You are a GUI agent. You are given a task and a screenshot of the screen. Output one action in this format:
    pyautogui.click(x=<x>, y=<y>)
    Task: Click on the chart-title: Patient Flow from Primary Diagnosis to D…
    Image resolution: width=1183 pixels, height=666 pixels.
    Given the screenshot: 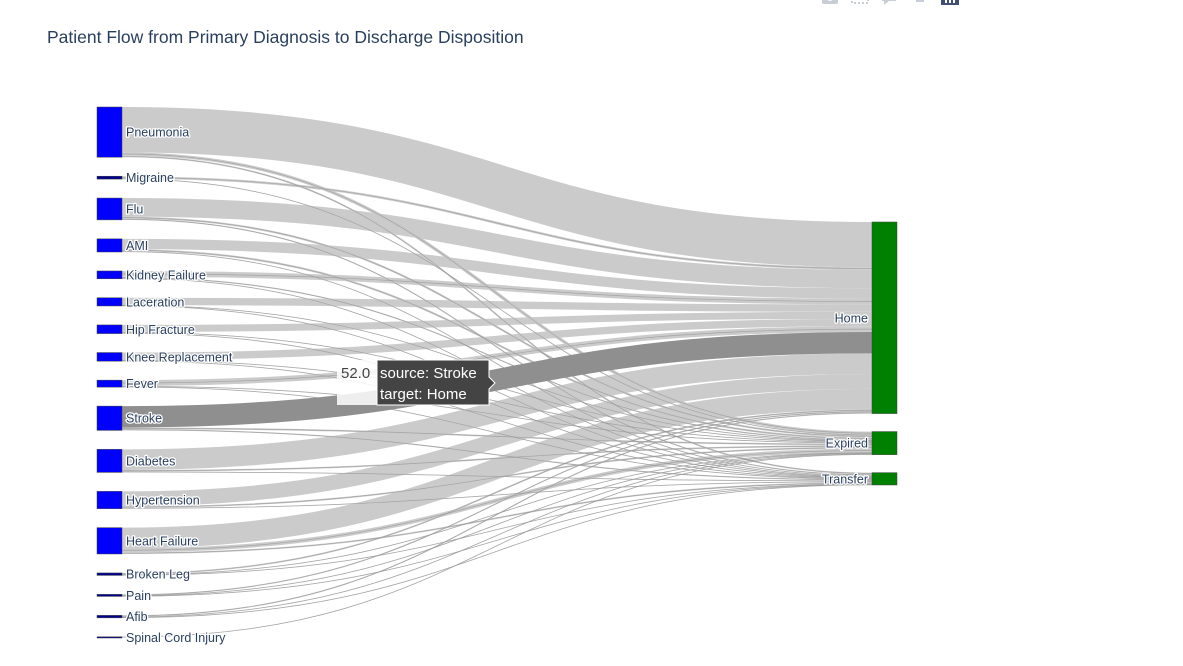 What is the action you would take?
    pyautogui.click(x=285, y=37)
    